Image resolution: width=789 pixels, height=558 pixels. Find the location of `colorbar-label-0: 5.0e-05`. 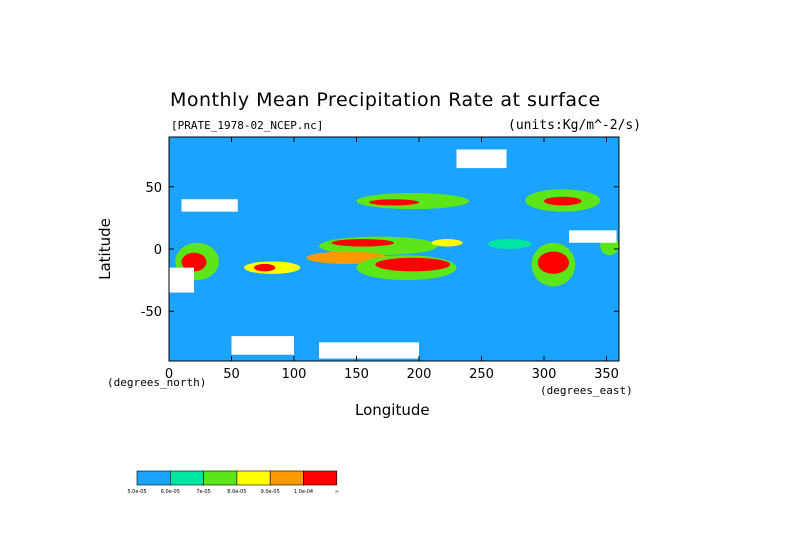

colorbar-label-0: 5.0e-05 is located at coordinates (136, 492).